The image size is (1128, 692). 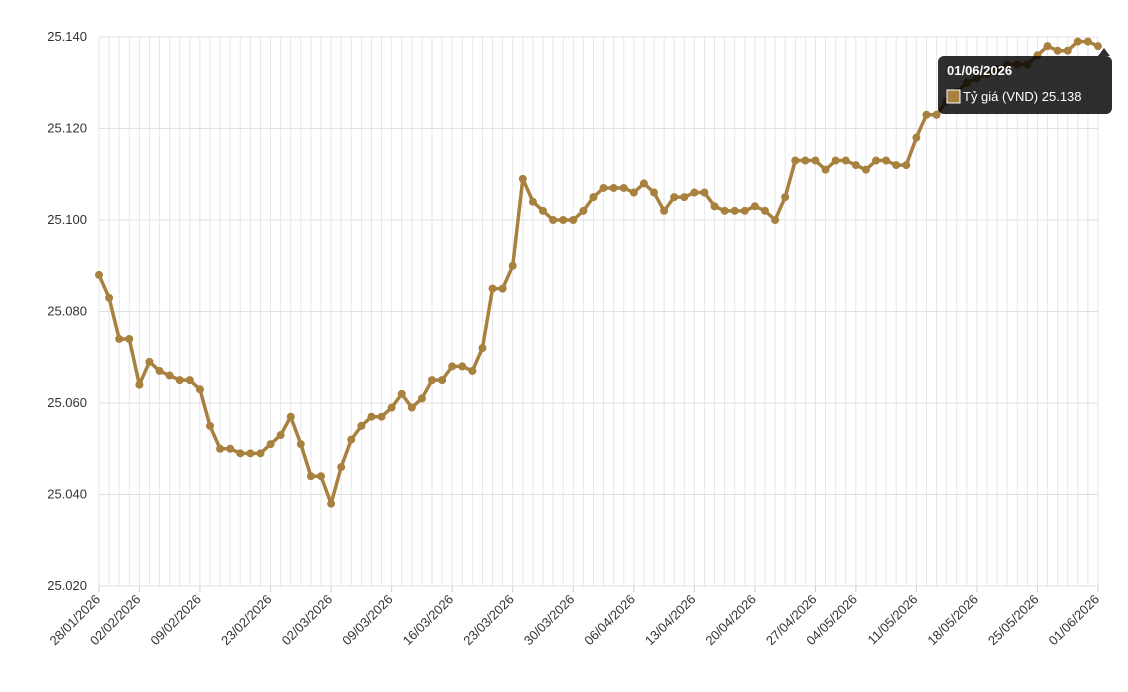 I want to click on x-tick-label: 23/03/2026, so click(x=488, y=620).